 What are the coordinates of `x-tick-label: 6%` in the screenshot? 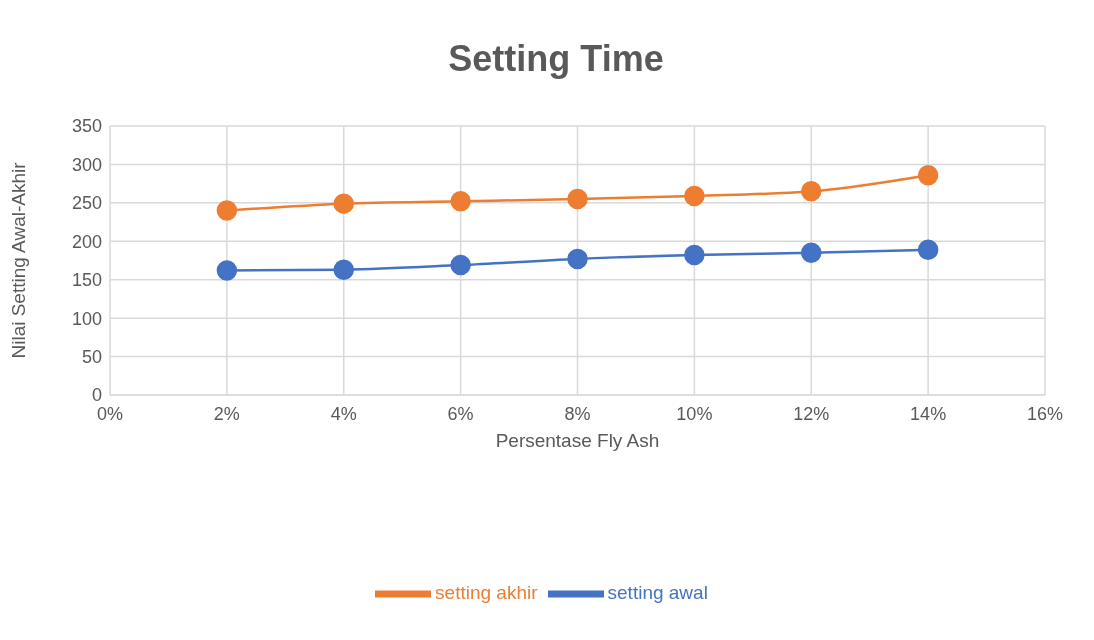 It's located at (460, 413).